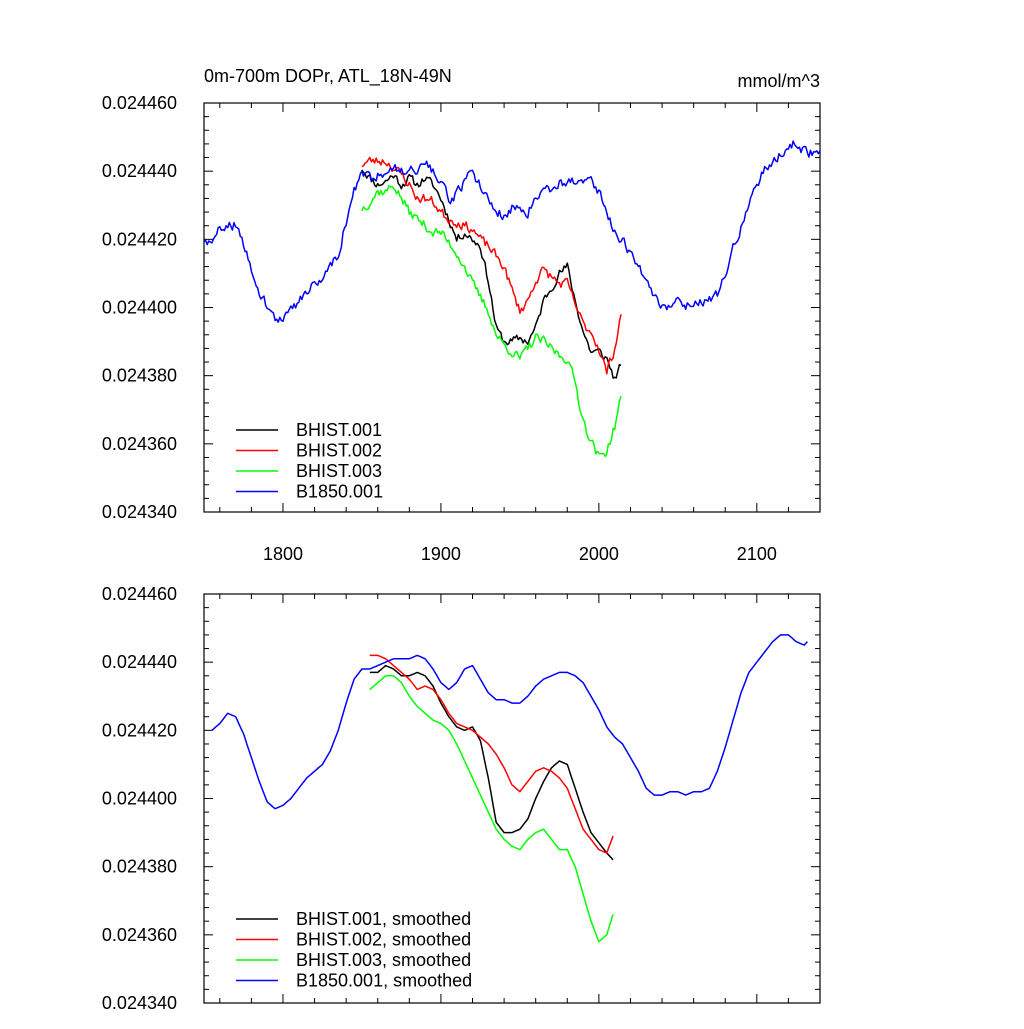 The width and height of the screenshot is (1024, 1029). I want to click on legend-label: BHIST.001, smoothed, so click(383, 919).